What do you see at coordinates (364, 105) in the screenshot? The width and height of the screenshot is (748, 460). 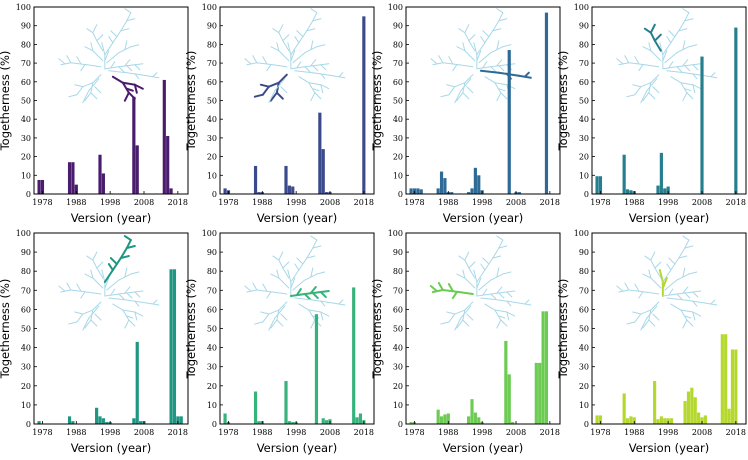 I see `bar-2018` at bounding box center [364, 105].